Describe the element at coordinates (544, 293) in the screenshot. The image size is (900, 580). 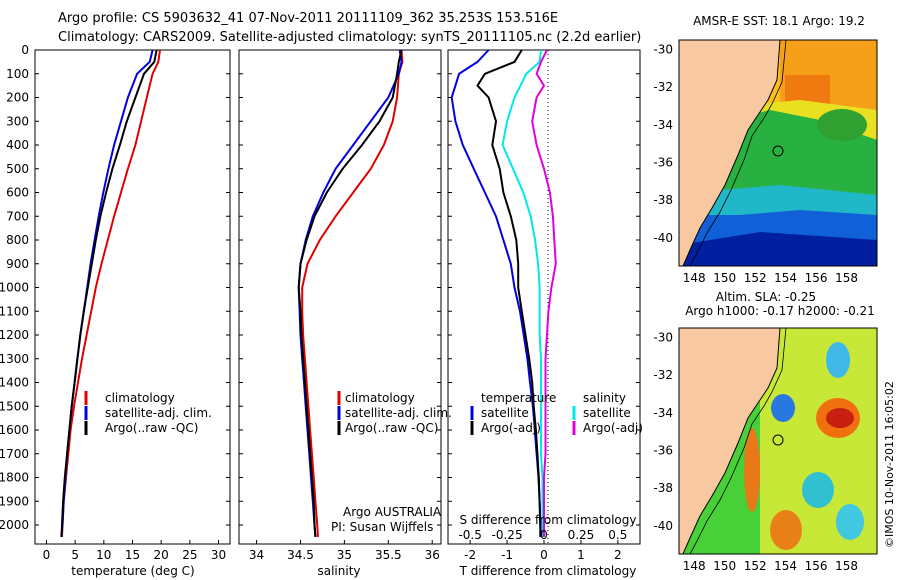
I see `series-line-salinity-argo-adj-` at that location.